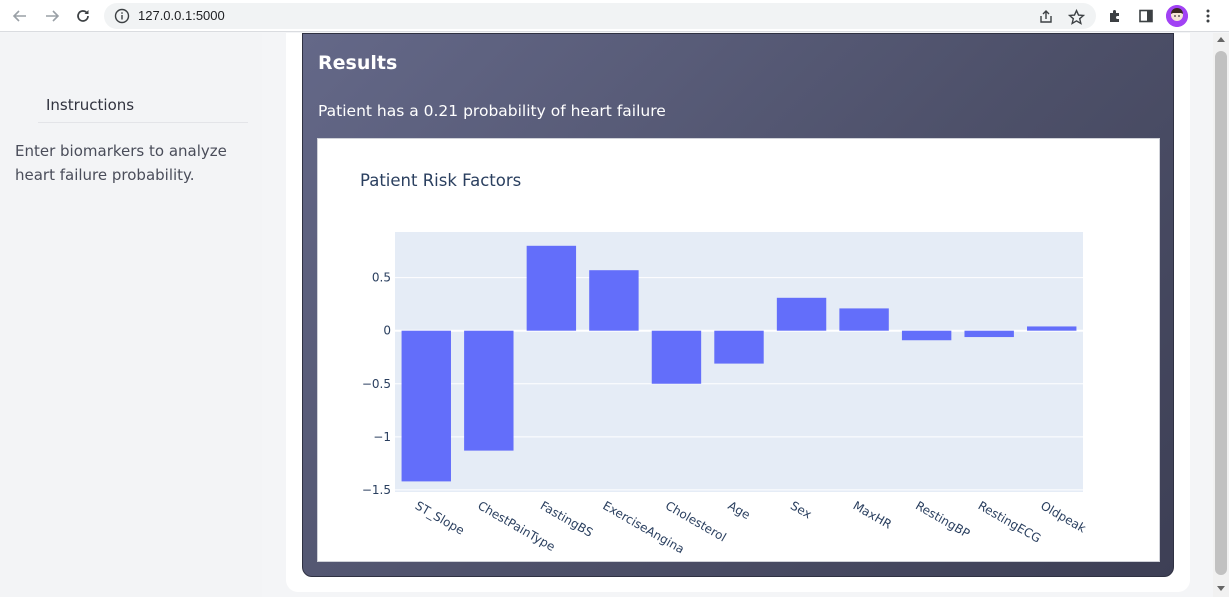 Image resolution: width=1229 pixels, height=597 pixels. What do you see at coordinates (426, 406) in the screenshot?
I see `bar-st_slope` at bounding box center [426, 406].